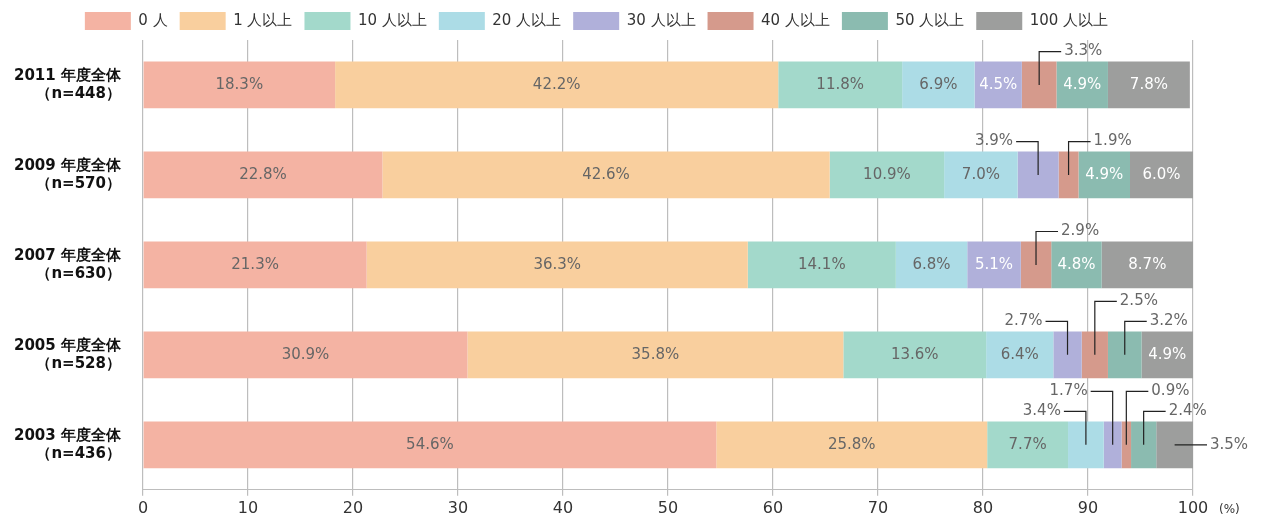 Image resolution: width=1263 pixels, height=525 pixels. What do you see at coordinates (67, 443) in the screenshot?
I see `y-tick-label: 2003 年度全体（n=436）` at bounding box center [67, 443].